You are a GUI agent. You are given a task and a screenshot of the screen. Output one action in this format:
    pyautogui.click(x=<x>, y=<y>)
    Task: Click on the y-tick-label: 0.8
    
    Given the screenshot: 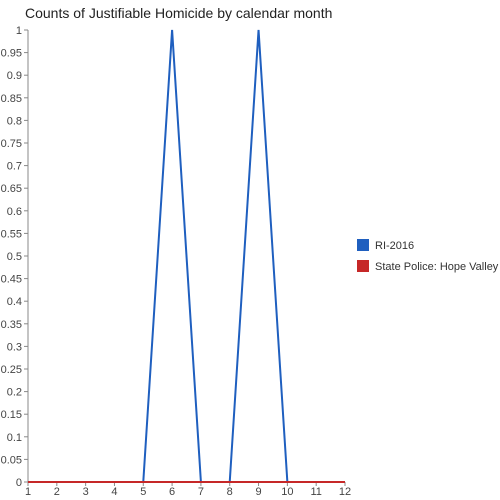 What is the action you would take?
    pyautogui.click(x=14, y=121)
    